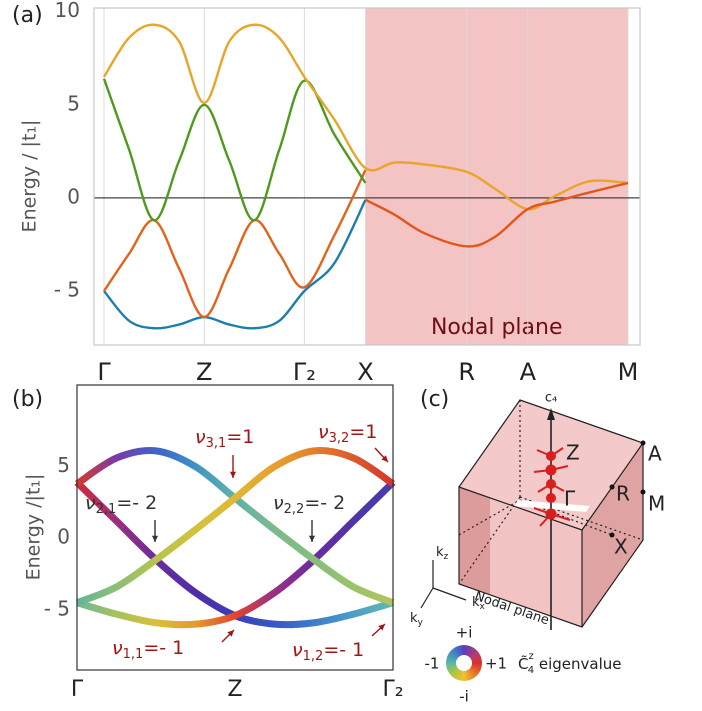  Describe the element at coordinates (339, 438) in the screenshot. I see `annotation-sub: 3,2` at that location.